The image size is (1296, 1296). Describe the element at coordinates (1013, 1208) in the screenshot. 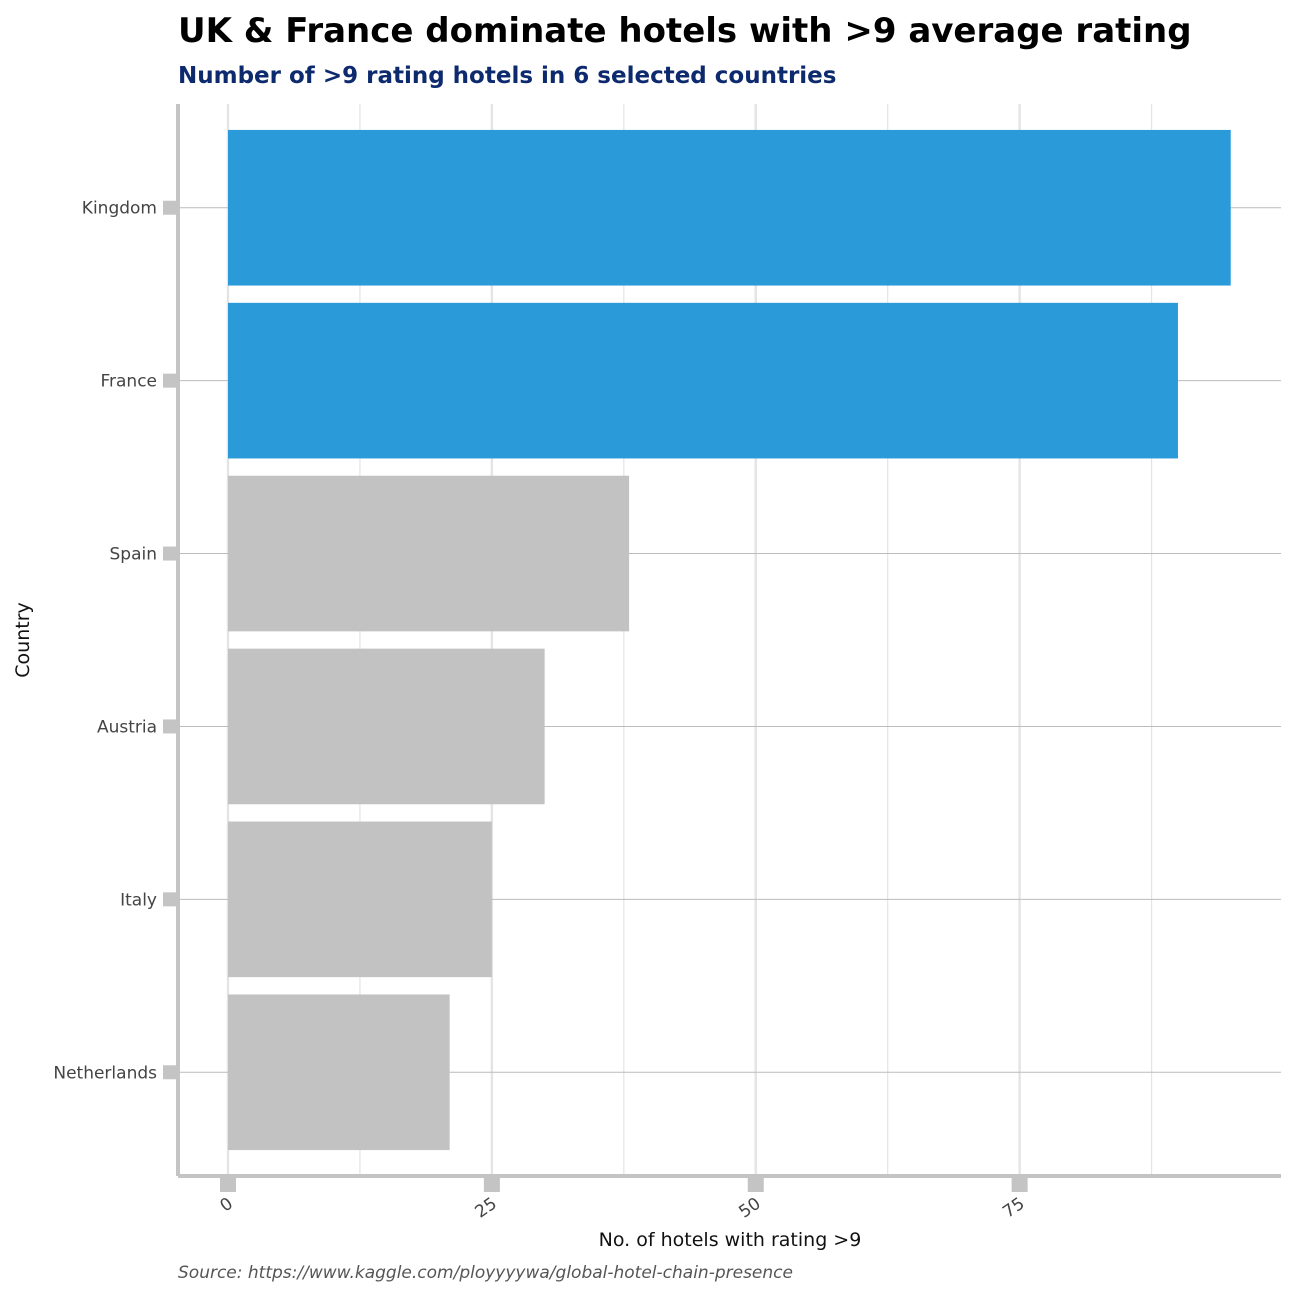

I see `x-tick-label: 75` at that location.